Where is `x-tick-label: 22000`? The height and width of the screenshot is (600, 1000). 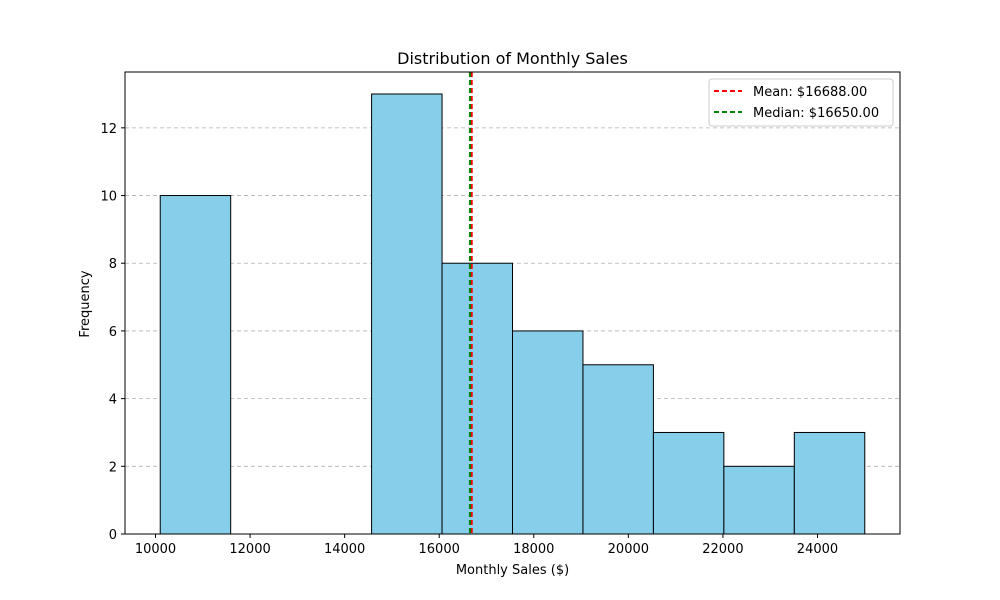 x-tick-label: 22000 is located at coordinates (722, 549).